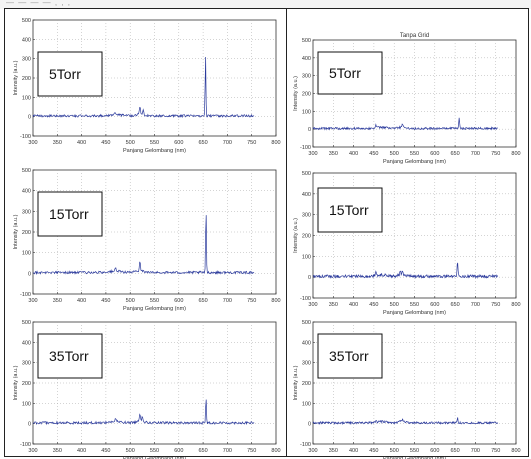 This screenshot has height=459, width=531. I want to click on pressure-label: 15Torr, so click(69, 214).